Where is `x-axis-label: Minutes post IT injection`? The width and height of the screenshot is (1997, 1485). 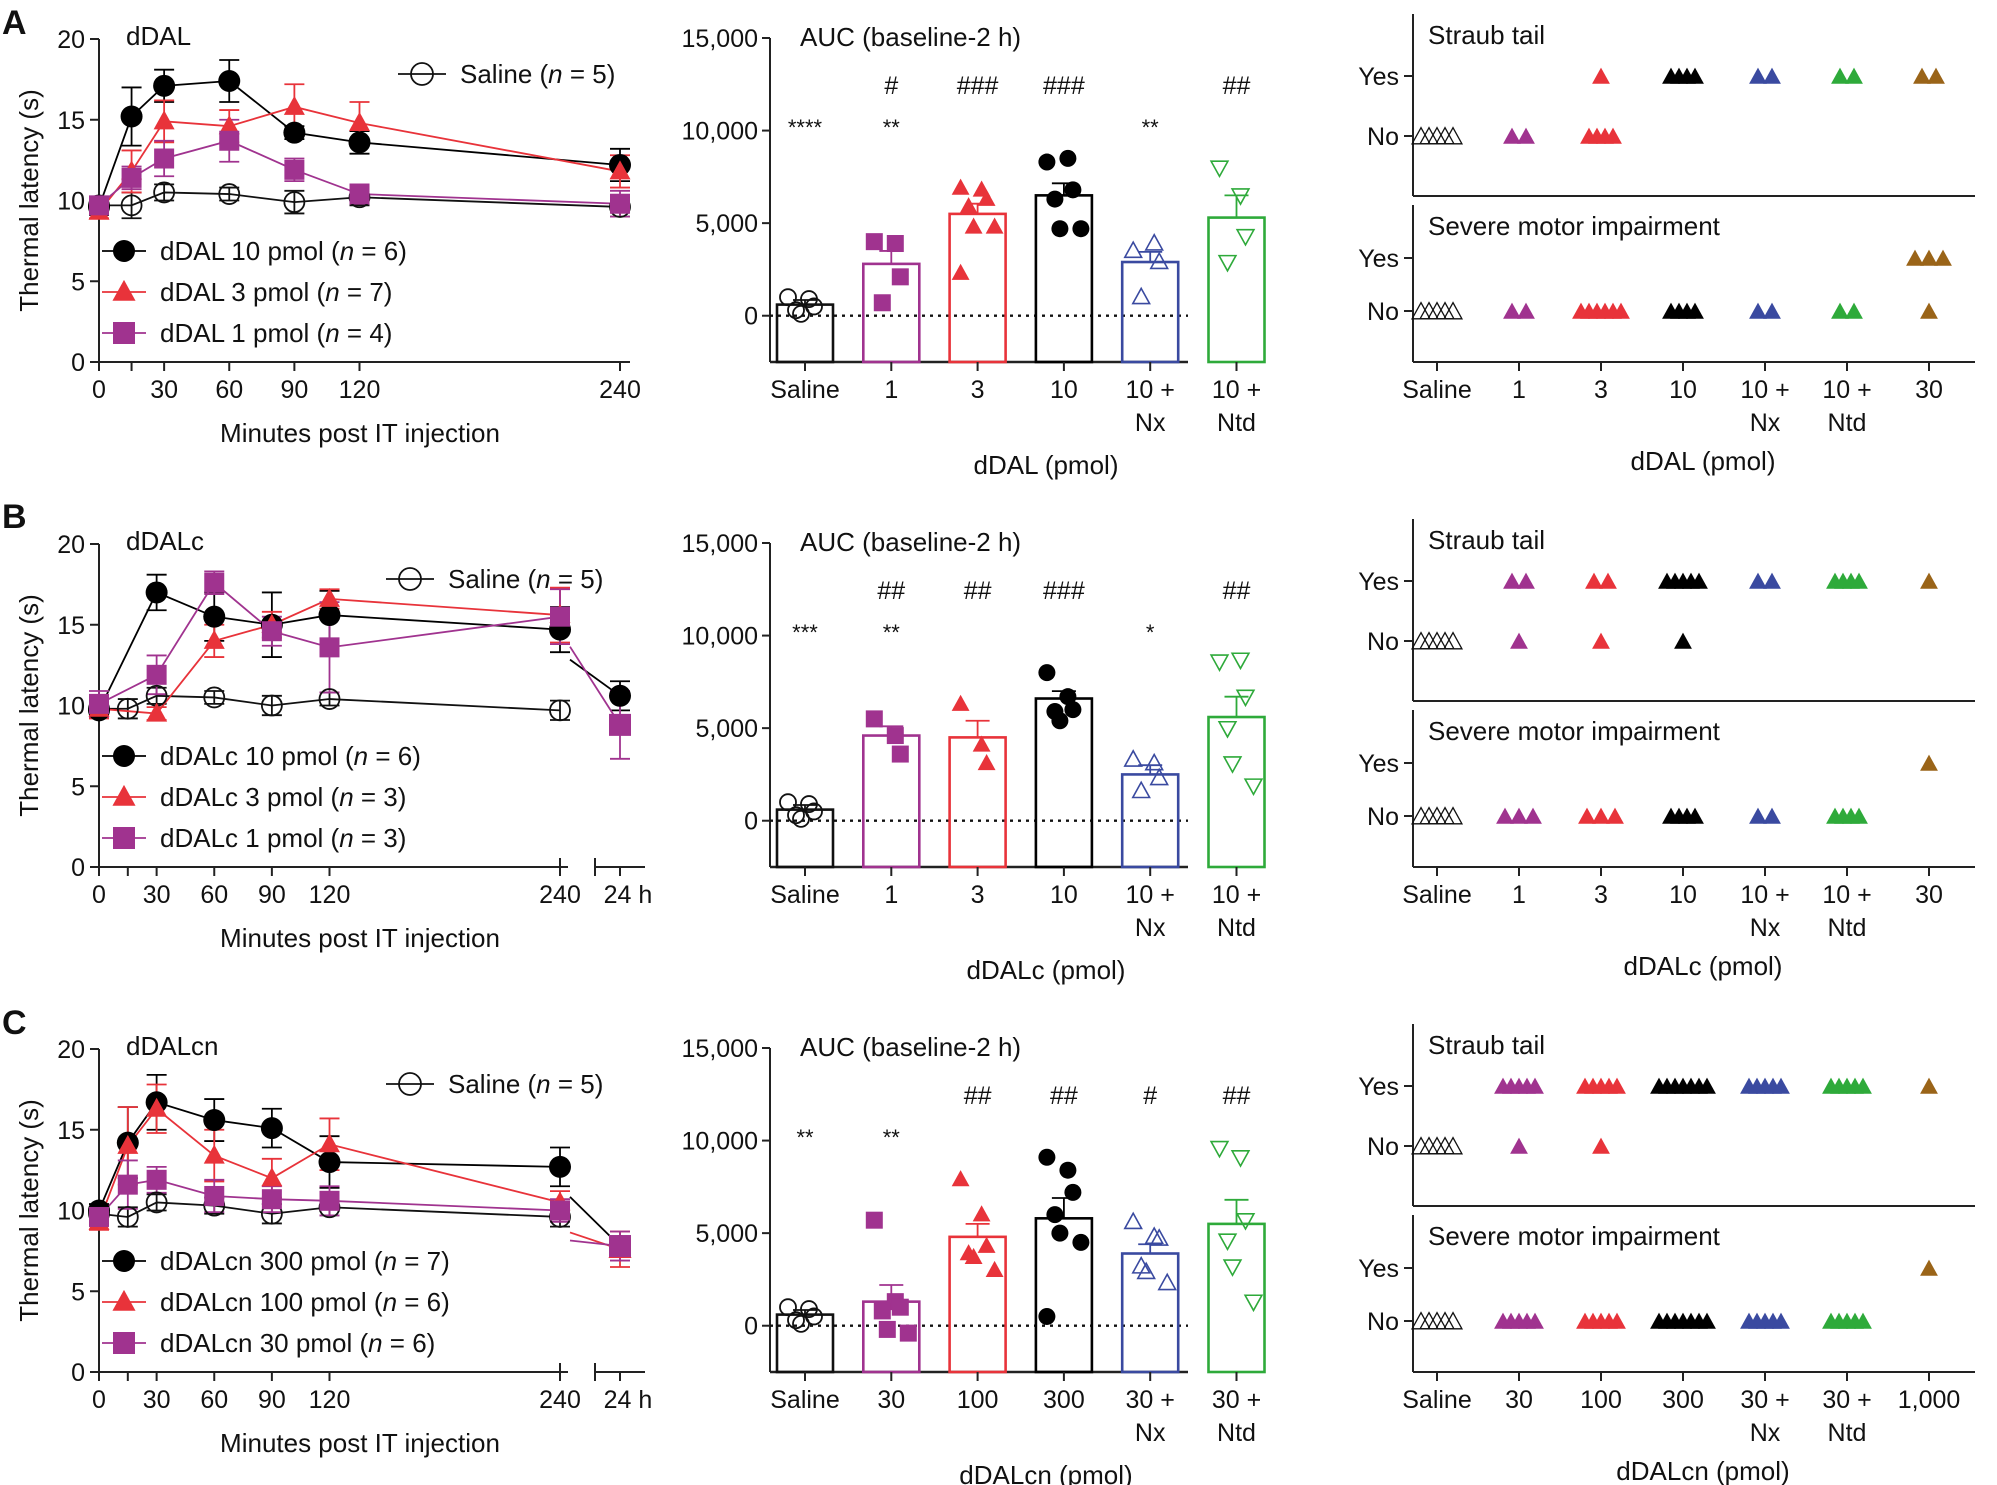 x-axis-label: Minutes post IT injection is located at coordinates (360, 433).